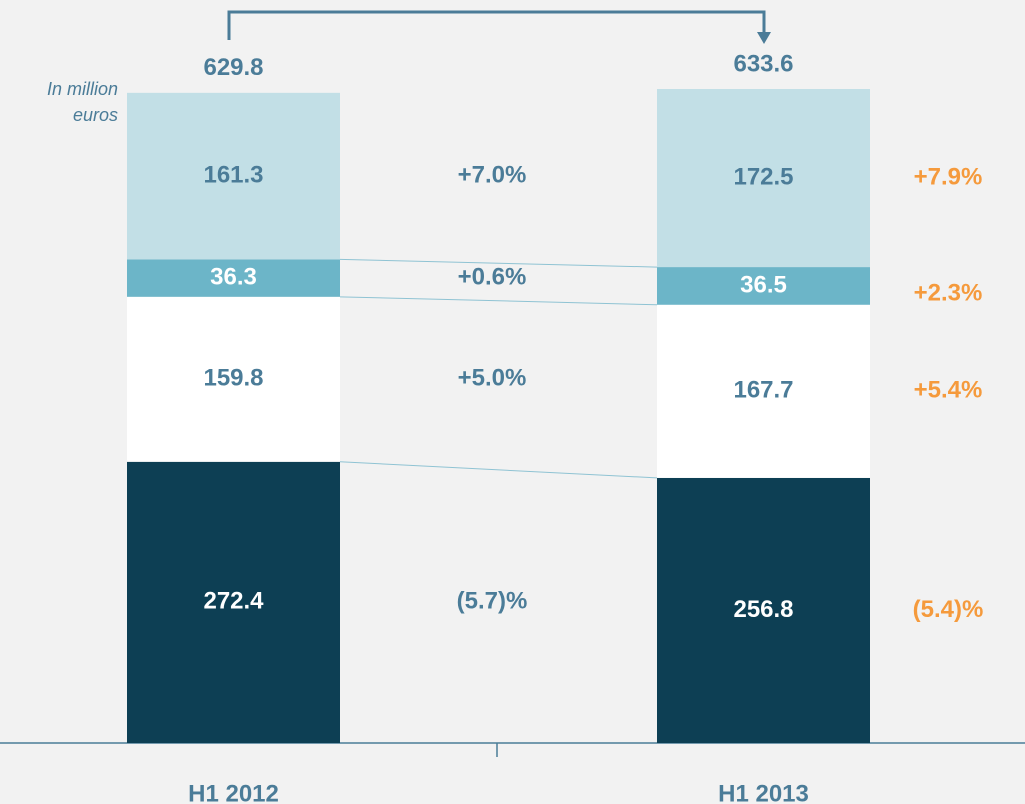  I want to click on segment-label: 272.4, so click(233, 601).